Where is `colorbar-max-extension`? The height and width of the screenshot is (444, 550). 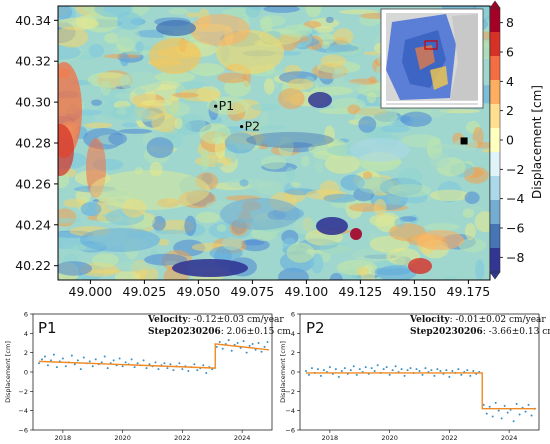 colorbar-max-extension is located at coordinates (495, 4).